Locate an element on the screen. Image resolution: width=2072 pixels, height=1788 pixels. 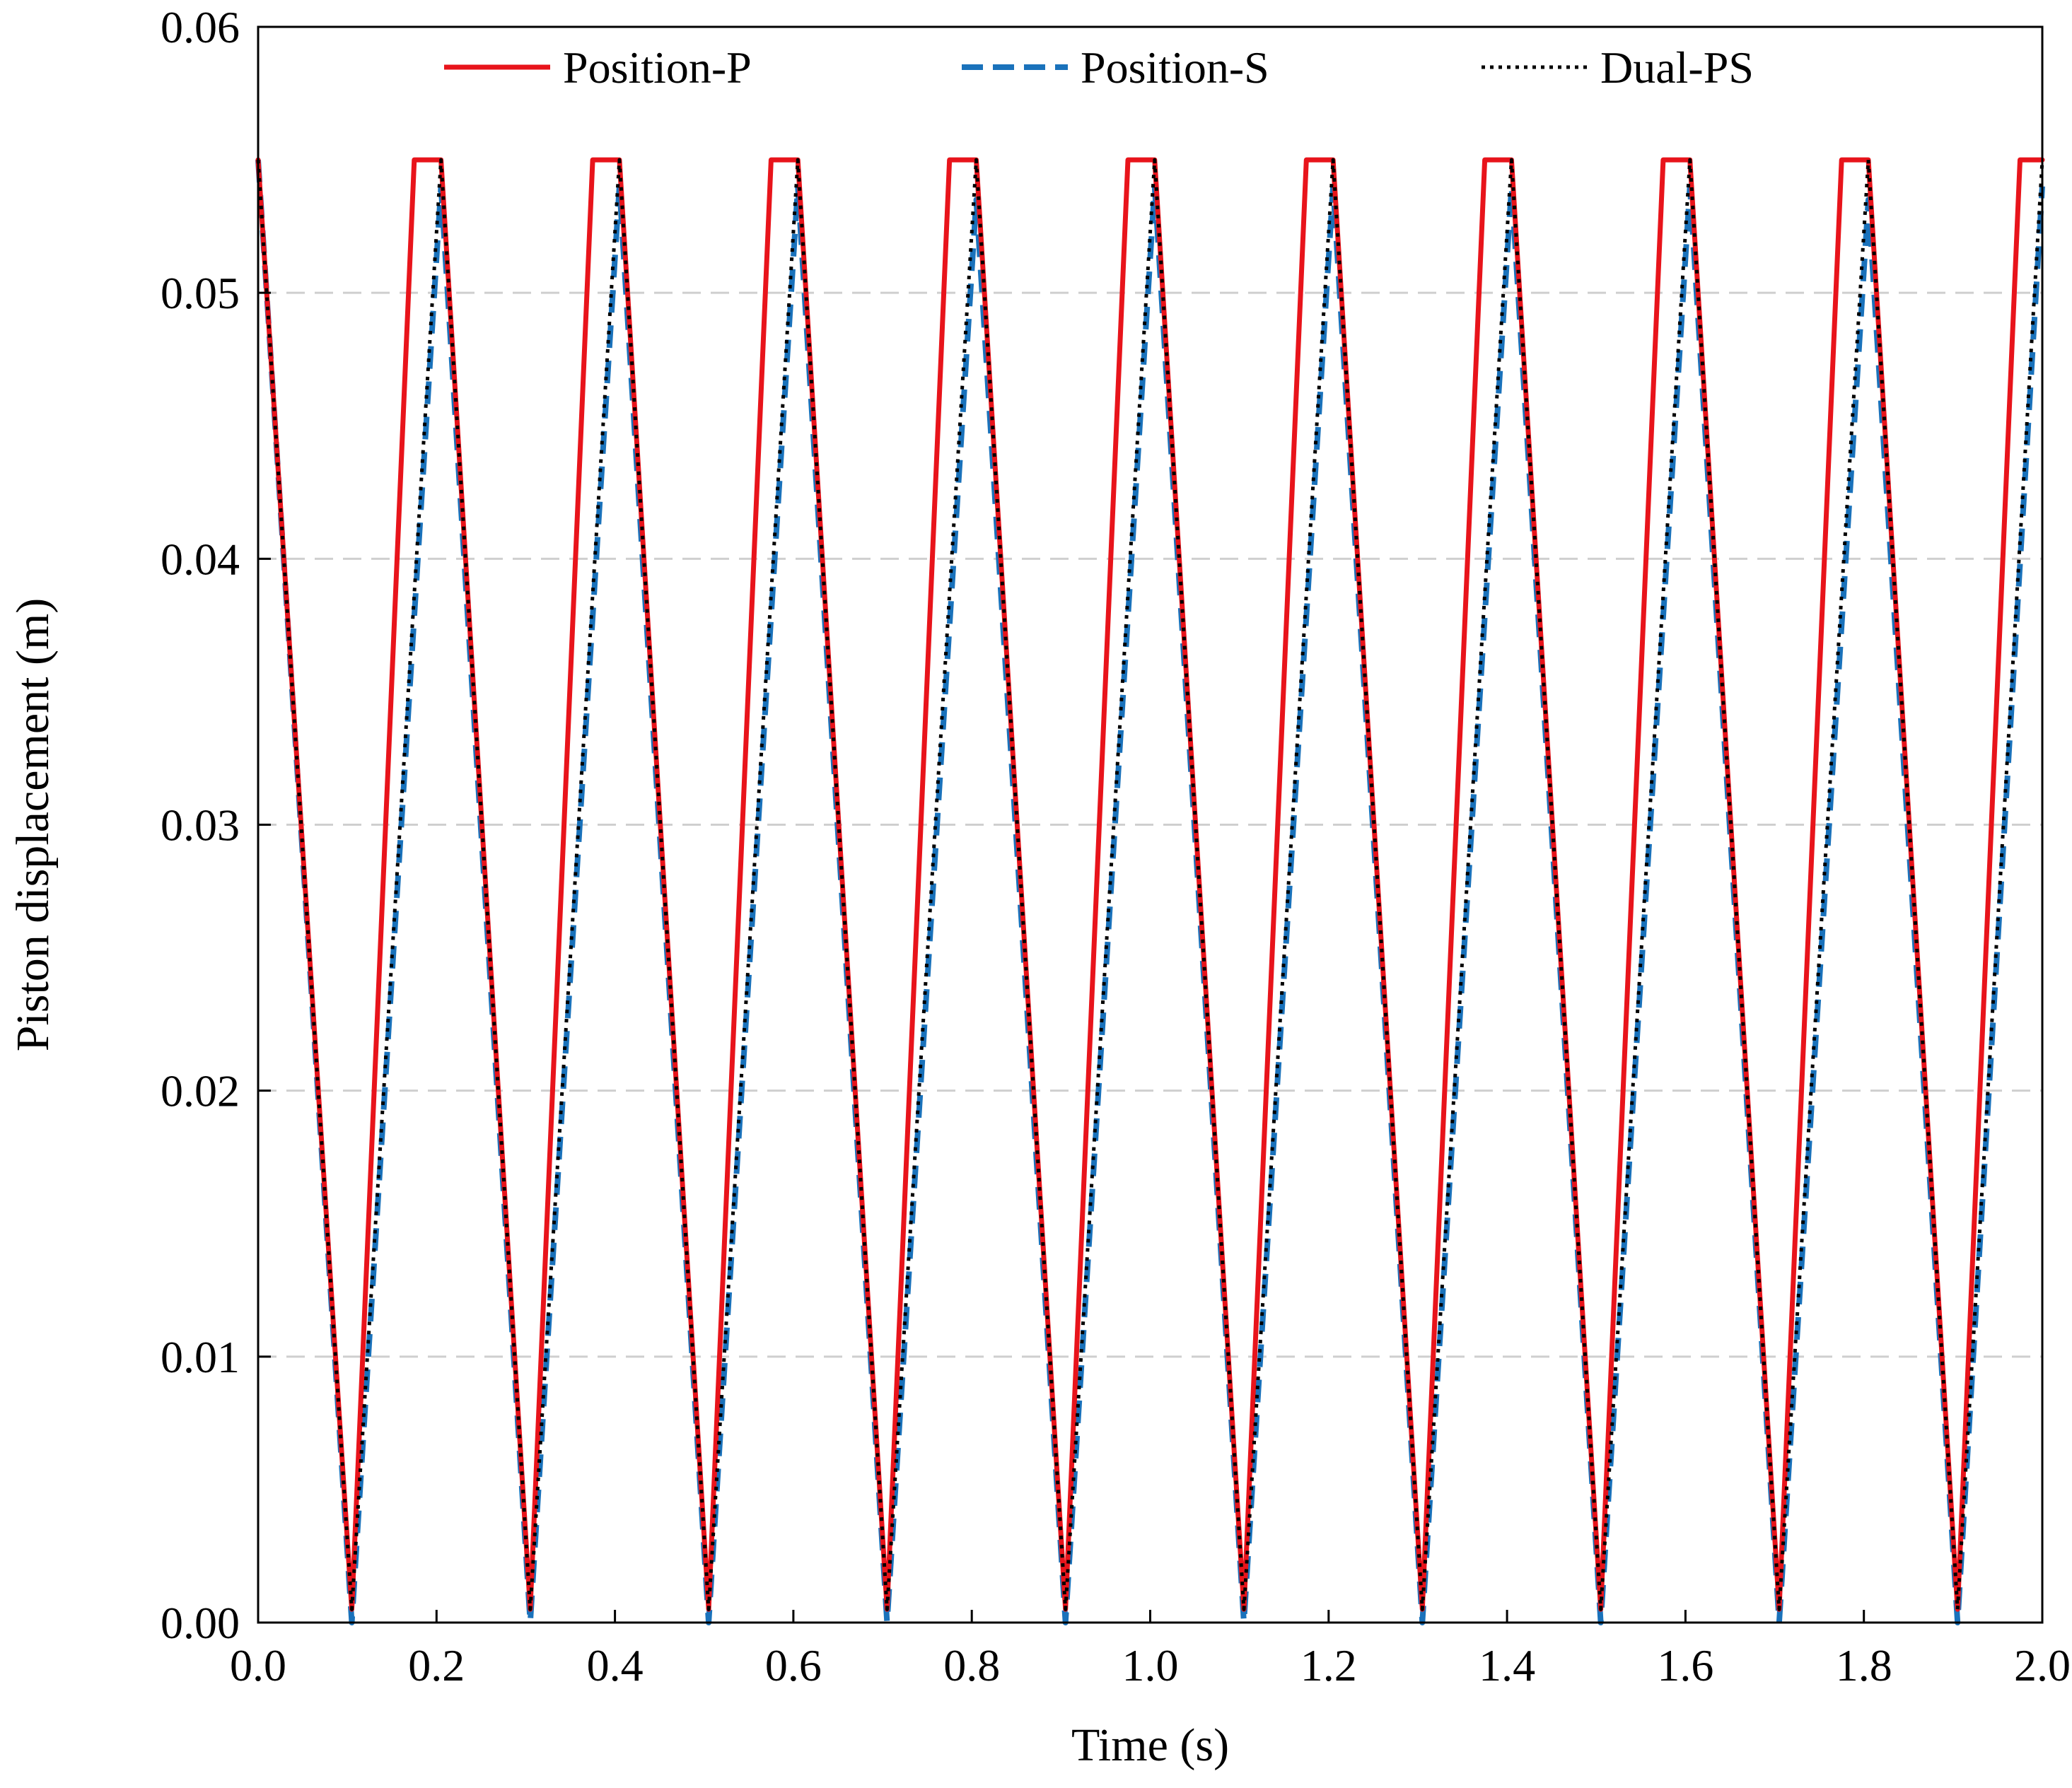
legend-label: Dual-PS is located at coordinates (1677, 67).